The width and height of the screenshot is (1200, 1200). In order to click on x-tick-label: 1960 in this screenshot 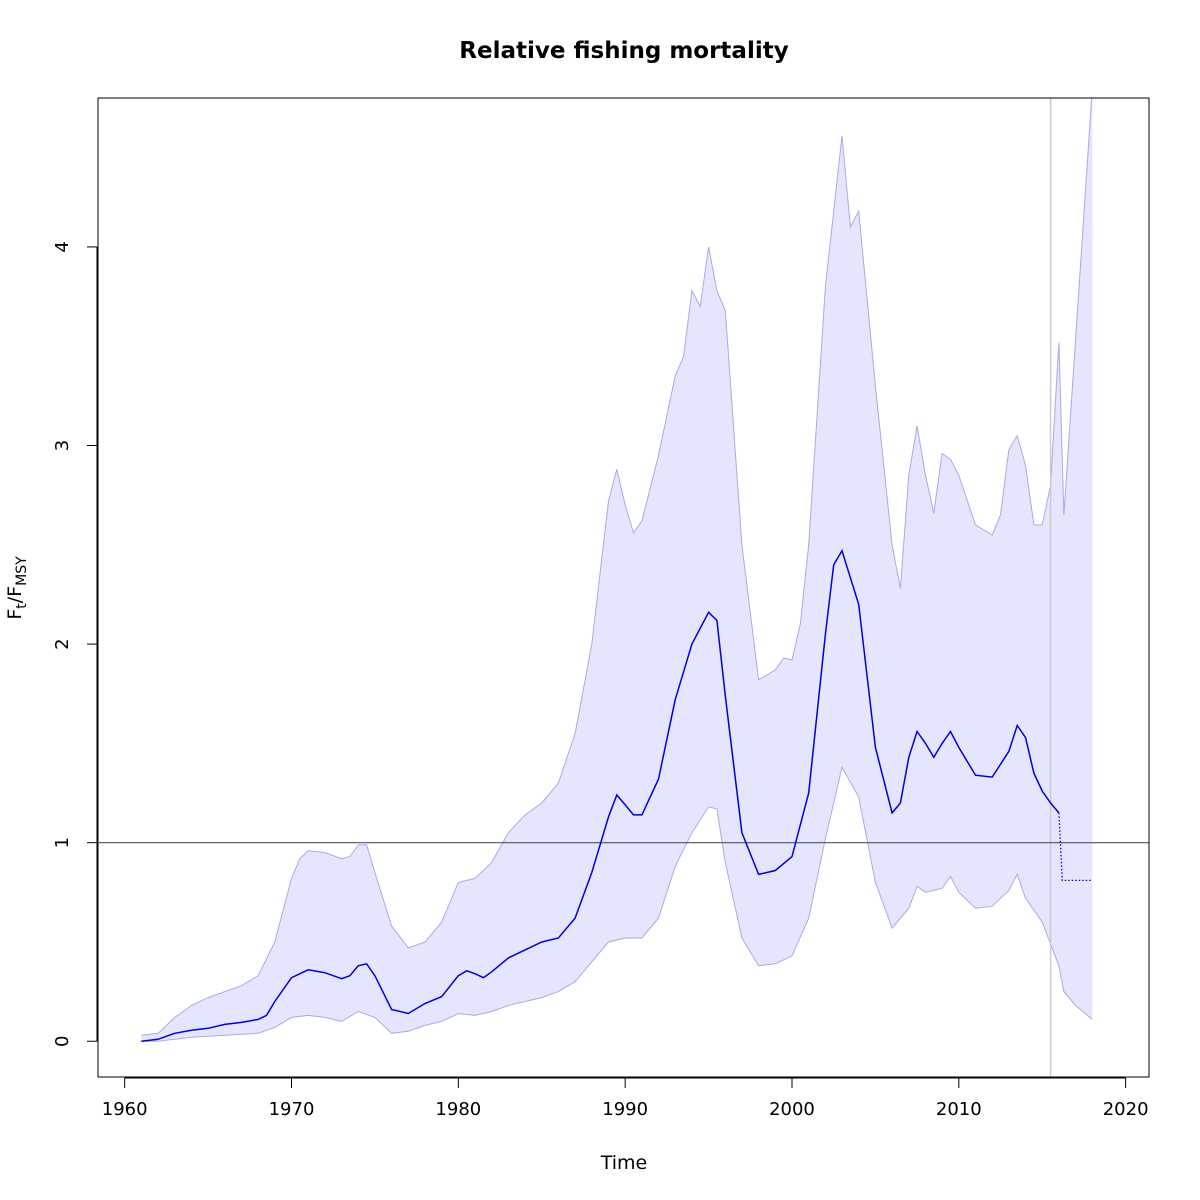, I will do `click(125, 1109)`.